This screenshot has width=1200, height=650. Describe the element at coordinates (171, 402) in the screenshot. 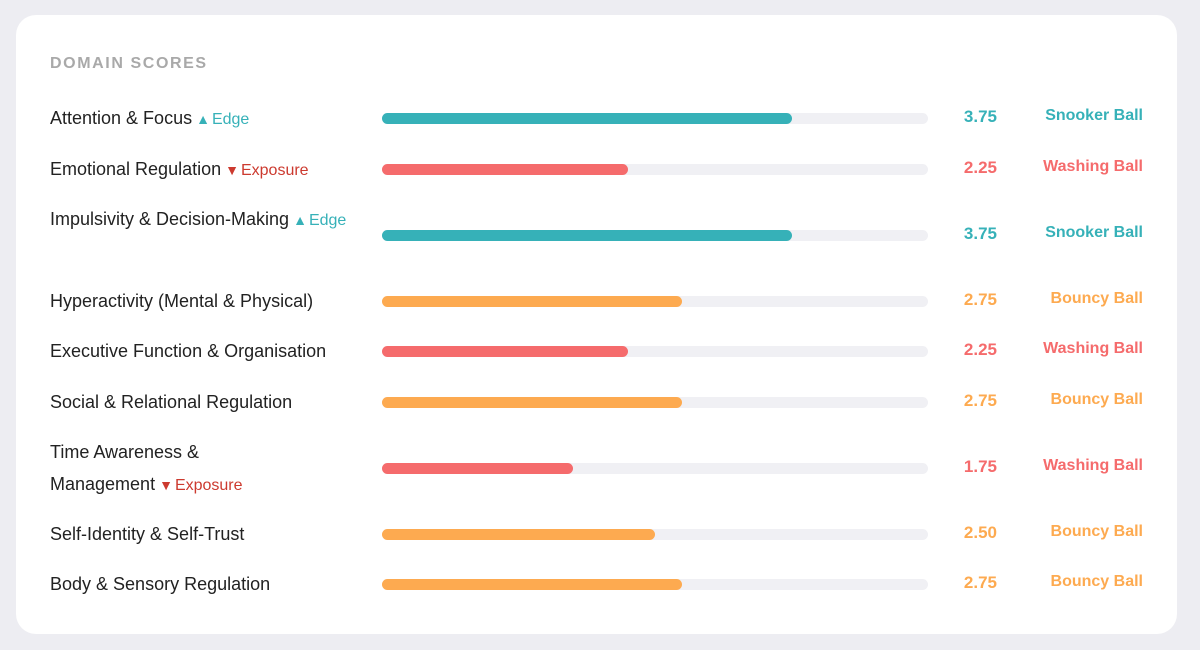

I see `domain-name: Social & Relational Regulation` at that location.